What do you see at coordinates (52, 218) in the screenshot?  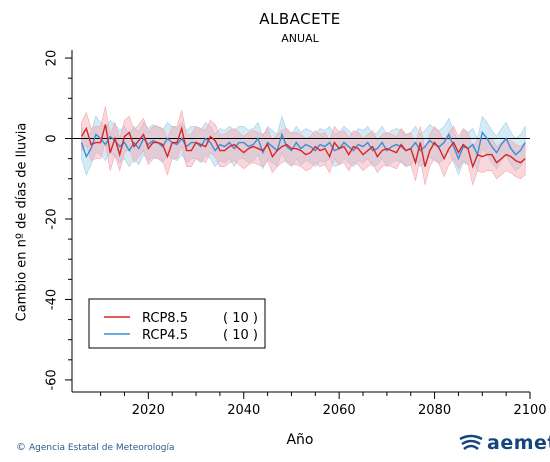 I see `y-tick-label: -20` at bounding box center [52, 218].